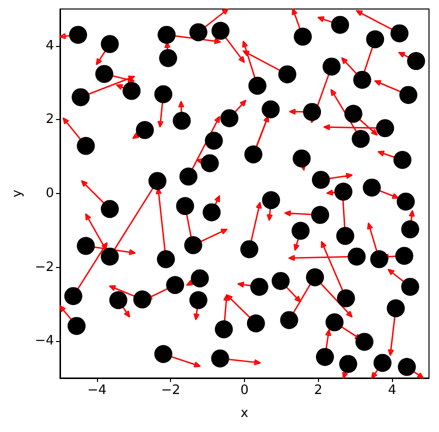 Image resolution: width=439 pixels, height=432 pixels. Describe the element at coordinates (44, 341) in the screenshot. I see `y-tick-label: −4` at that location.